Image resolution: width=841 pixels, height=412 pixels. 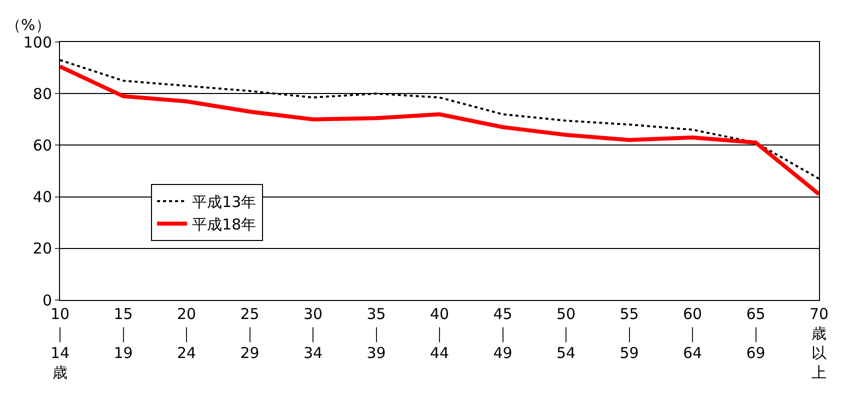 I want to click on x-tick-label: 20｜24, so click(x=186, y=333).